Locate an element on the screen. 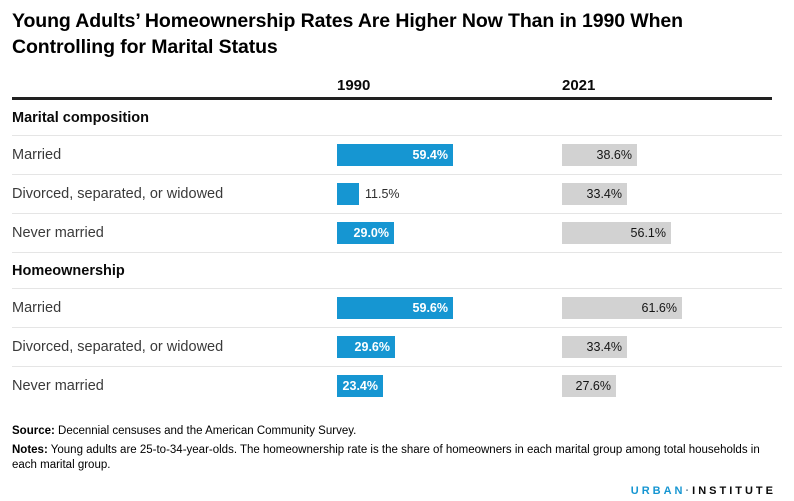 The image size is (794, 501). bar-2021: 38.6% is located at coordinates (599, 155).